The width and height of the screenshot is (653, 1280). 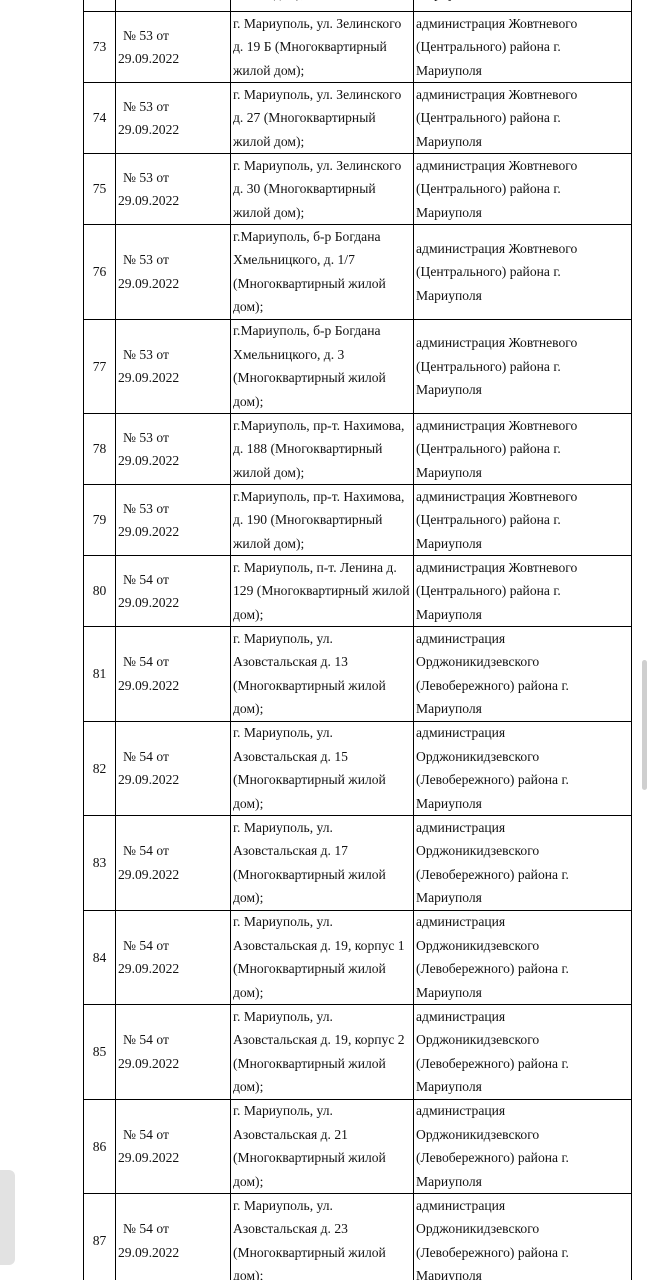 I want to click on row-number: 85, so click(x=99, y=1051).